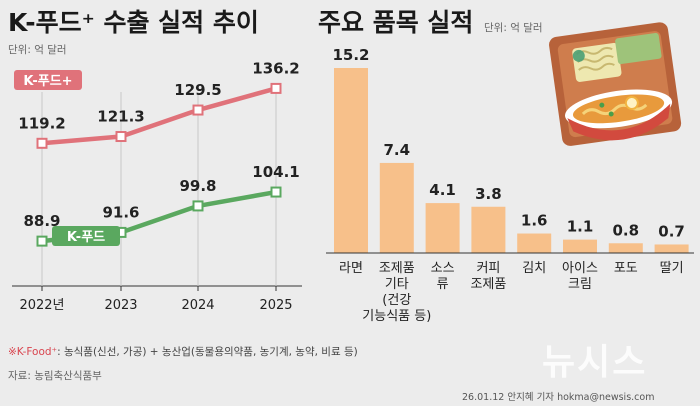 This screenshot has width=700, height=406. What do you see at coordinates (32, 352) in the screenshot?
I see `footnote-prefix: ※K-Food⁺` at bounding box center [32, 352].